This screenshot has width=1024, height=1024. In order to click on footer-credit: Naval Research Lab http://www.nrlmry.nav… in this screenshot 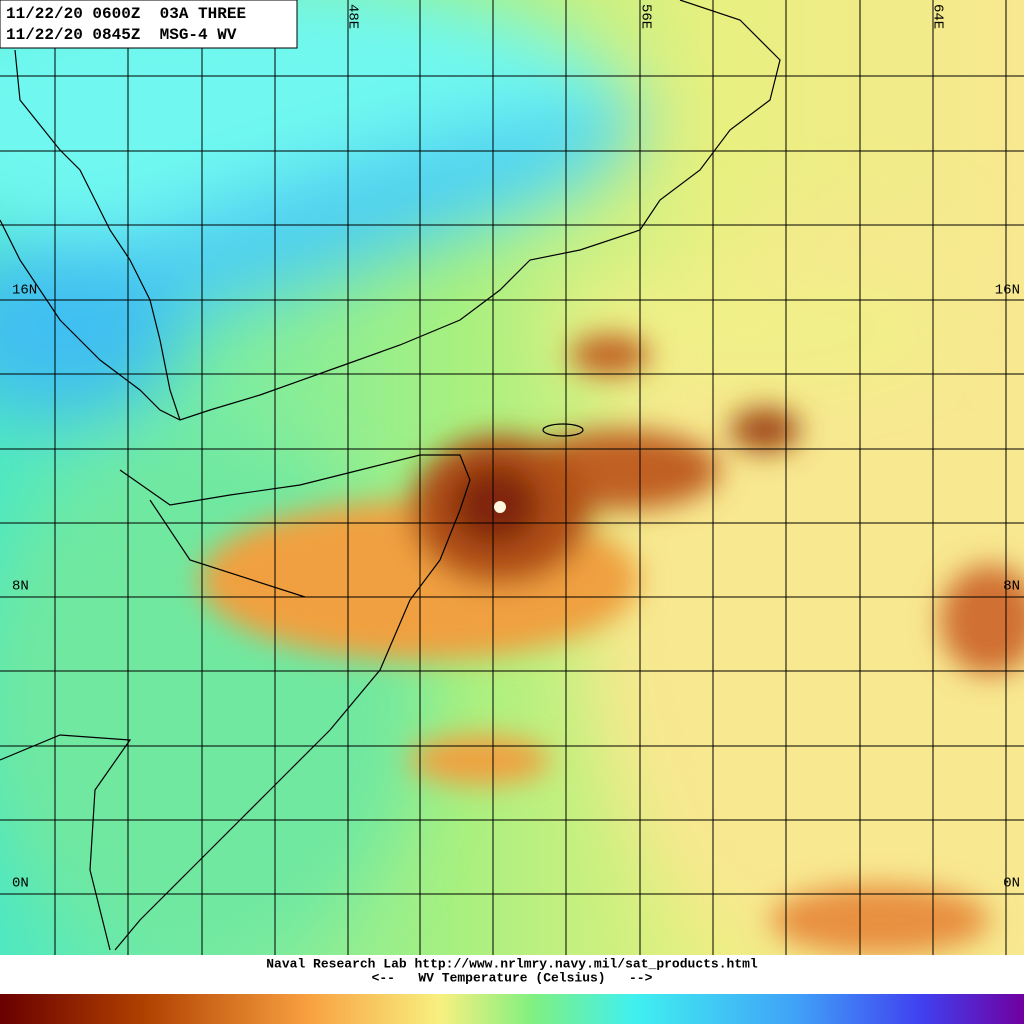, I will do `click(512, 963)`.